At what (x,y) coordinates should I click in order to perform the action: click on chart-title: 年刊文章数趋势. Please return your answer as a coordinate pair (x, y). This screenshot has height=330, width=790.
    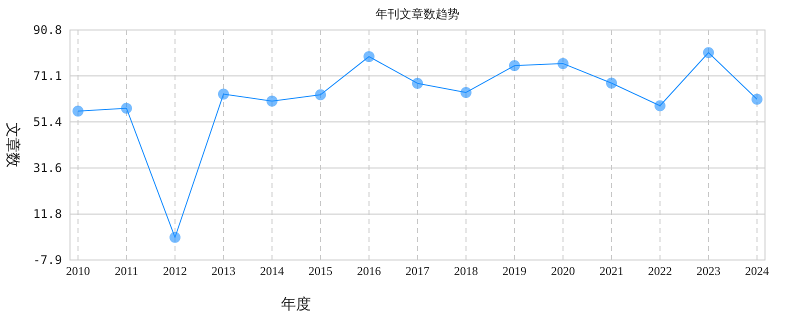
    Looking at the image, I should click on (418, 14).